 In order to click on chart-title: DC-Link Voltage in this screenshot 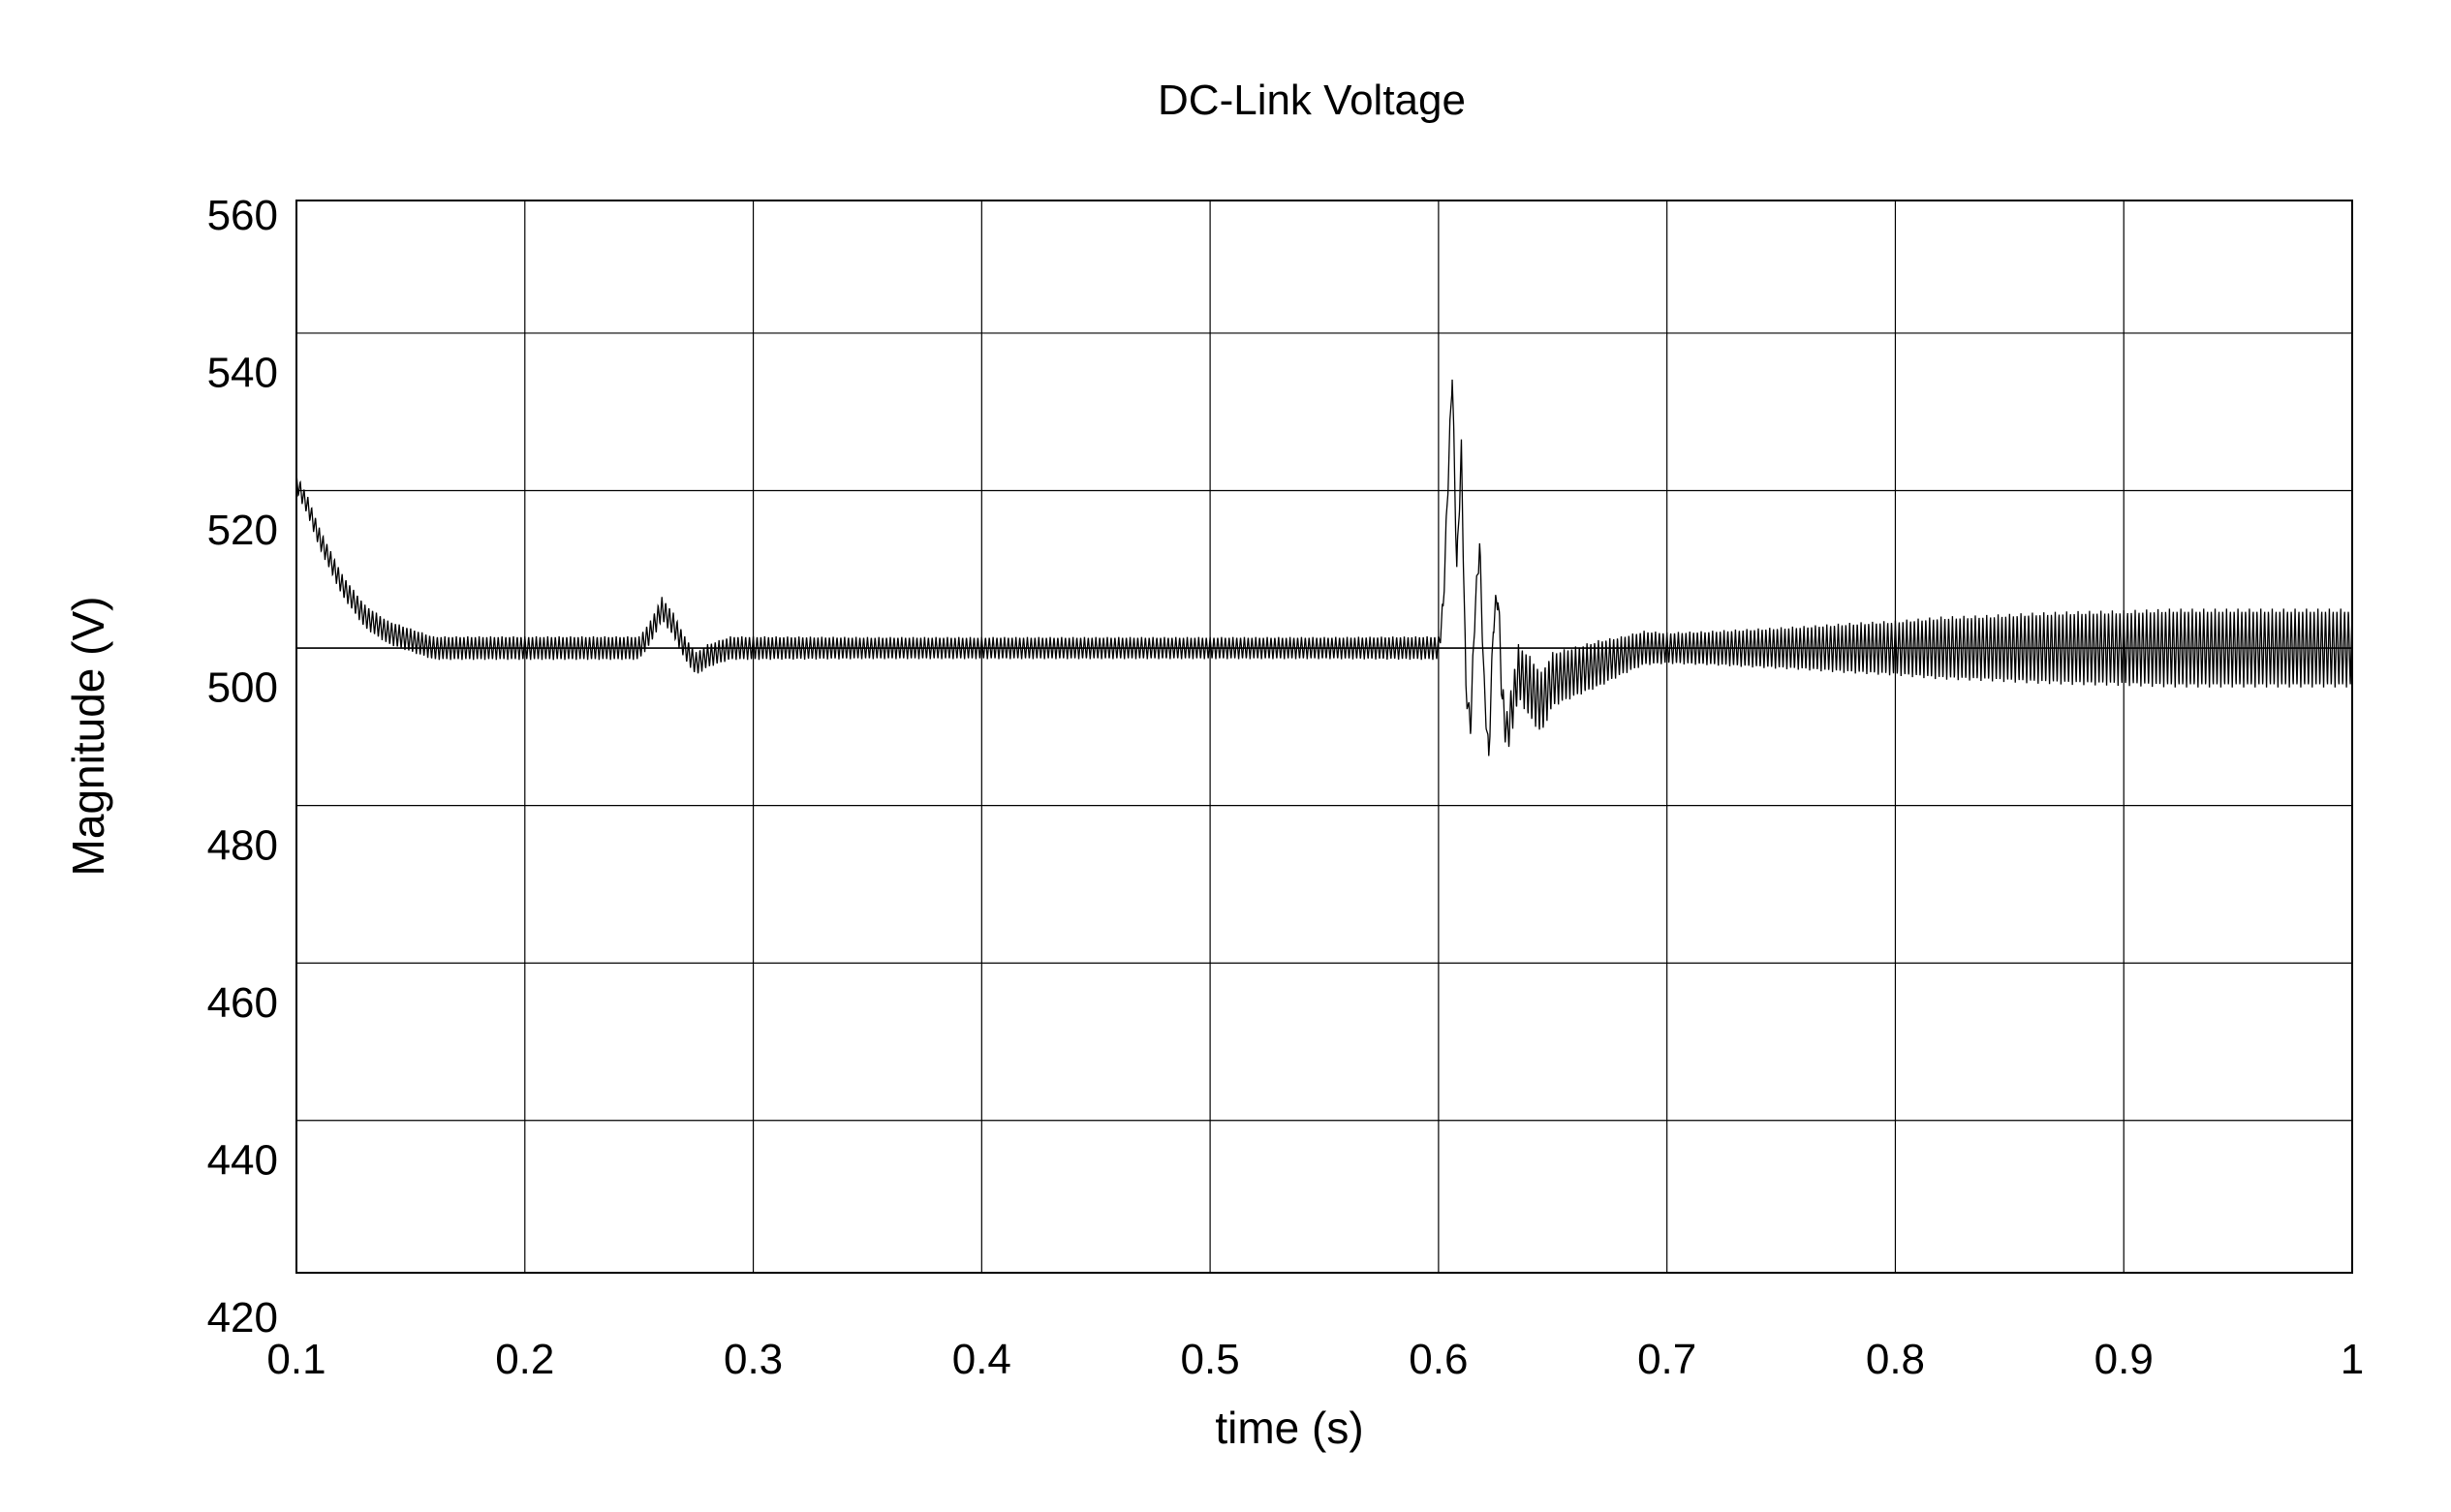, I will do `click(1312, 100)`.